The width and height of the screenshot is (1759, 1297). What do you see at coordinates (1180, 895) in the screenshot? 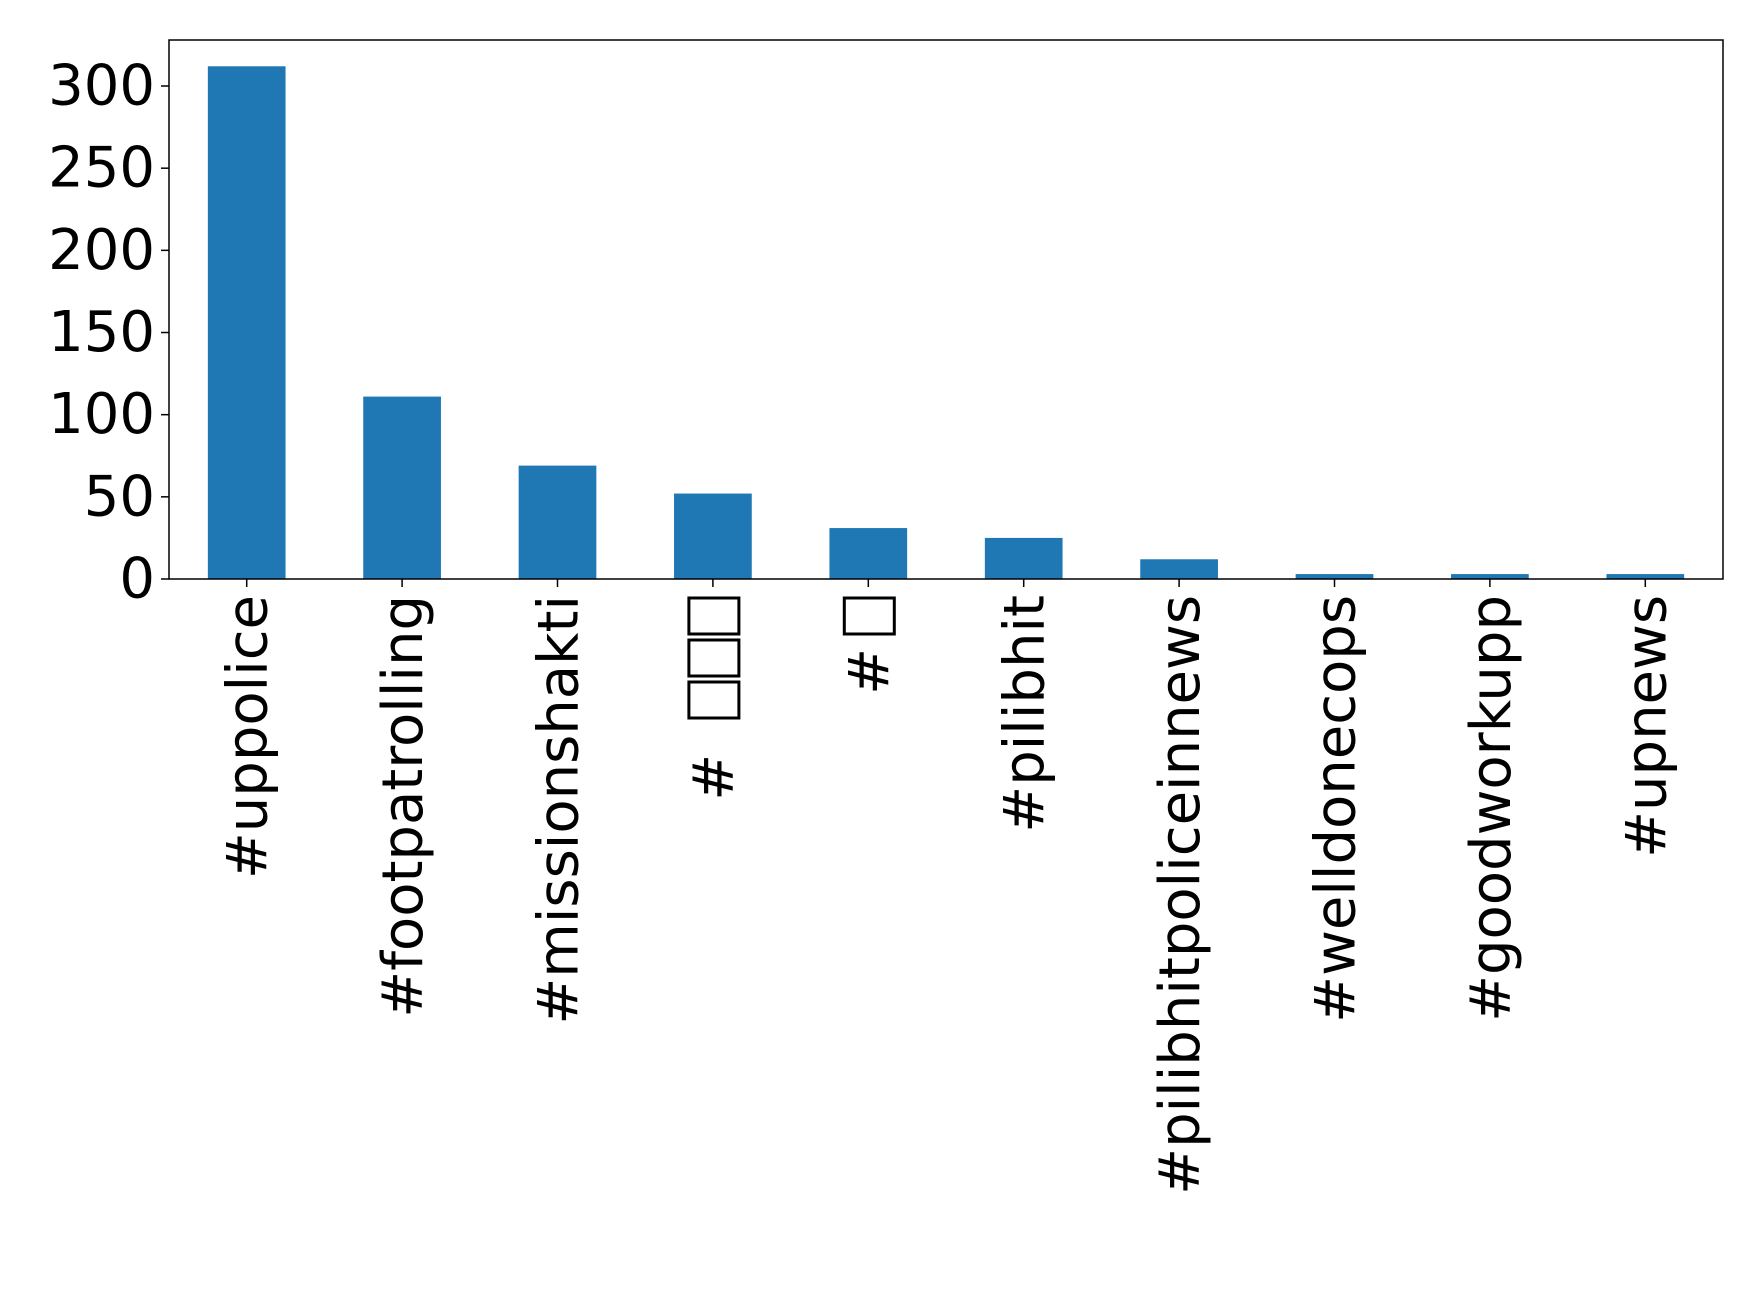
I see `x-tick-label: #pilibhitpoliceinnews` at bounding box center [1180, 895].